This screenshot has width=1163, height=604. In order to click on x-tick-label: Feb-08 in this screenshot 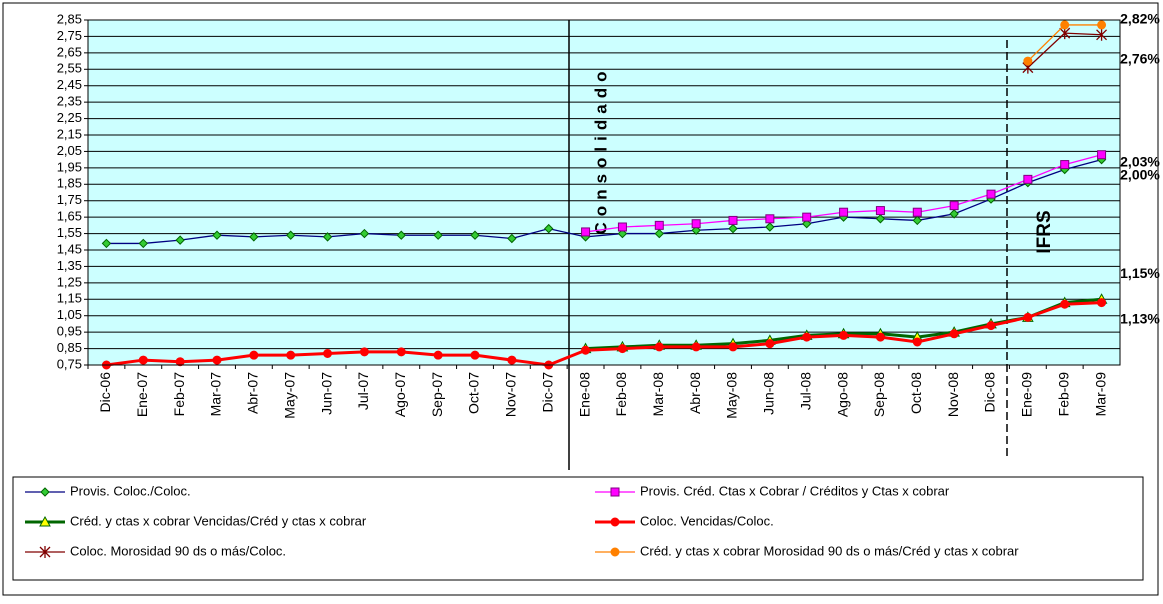, I will do `click(621, 394)`.